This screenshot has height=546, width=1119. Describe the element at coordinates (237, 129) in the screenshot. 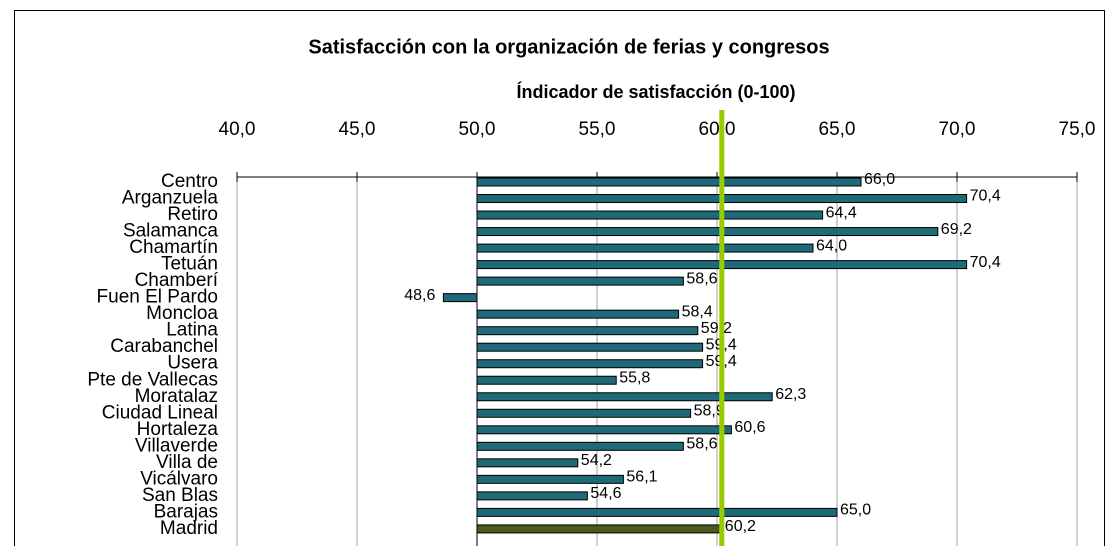

I see `x-tick-label: 40,0` at that location.